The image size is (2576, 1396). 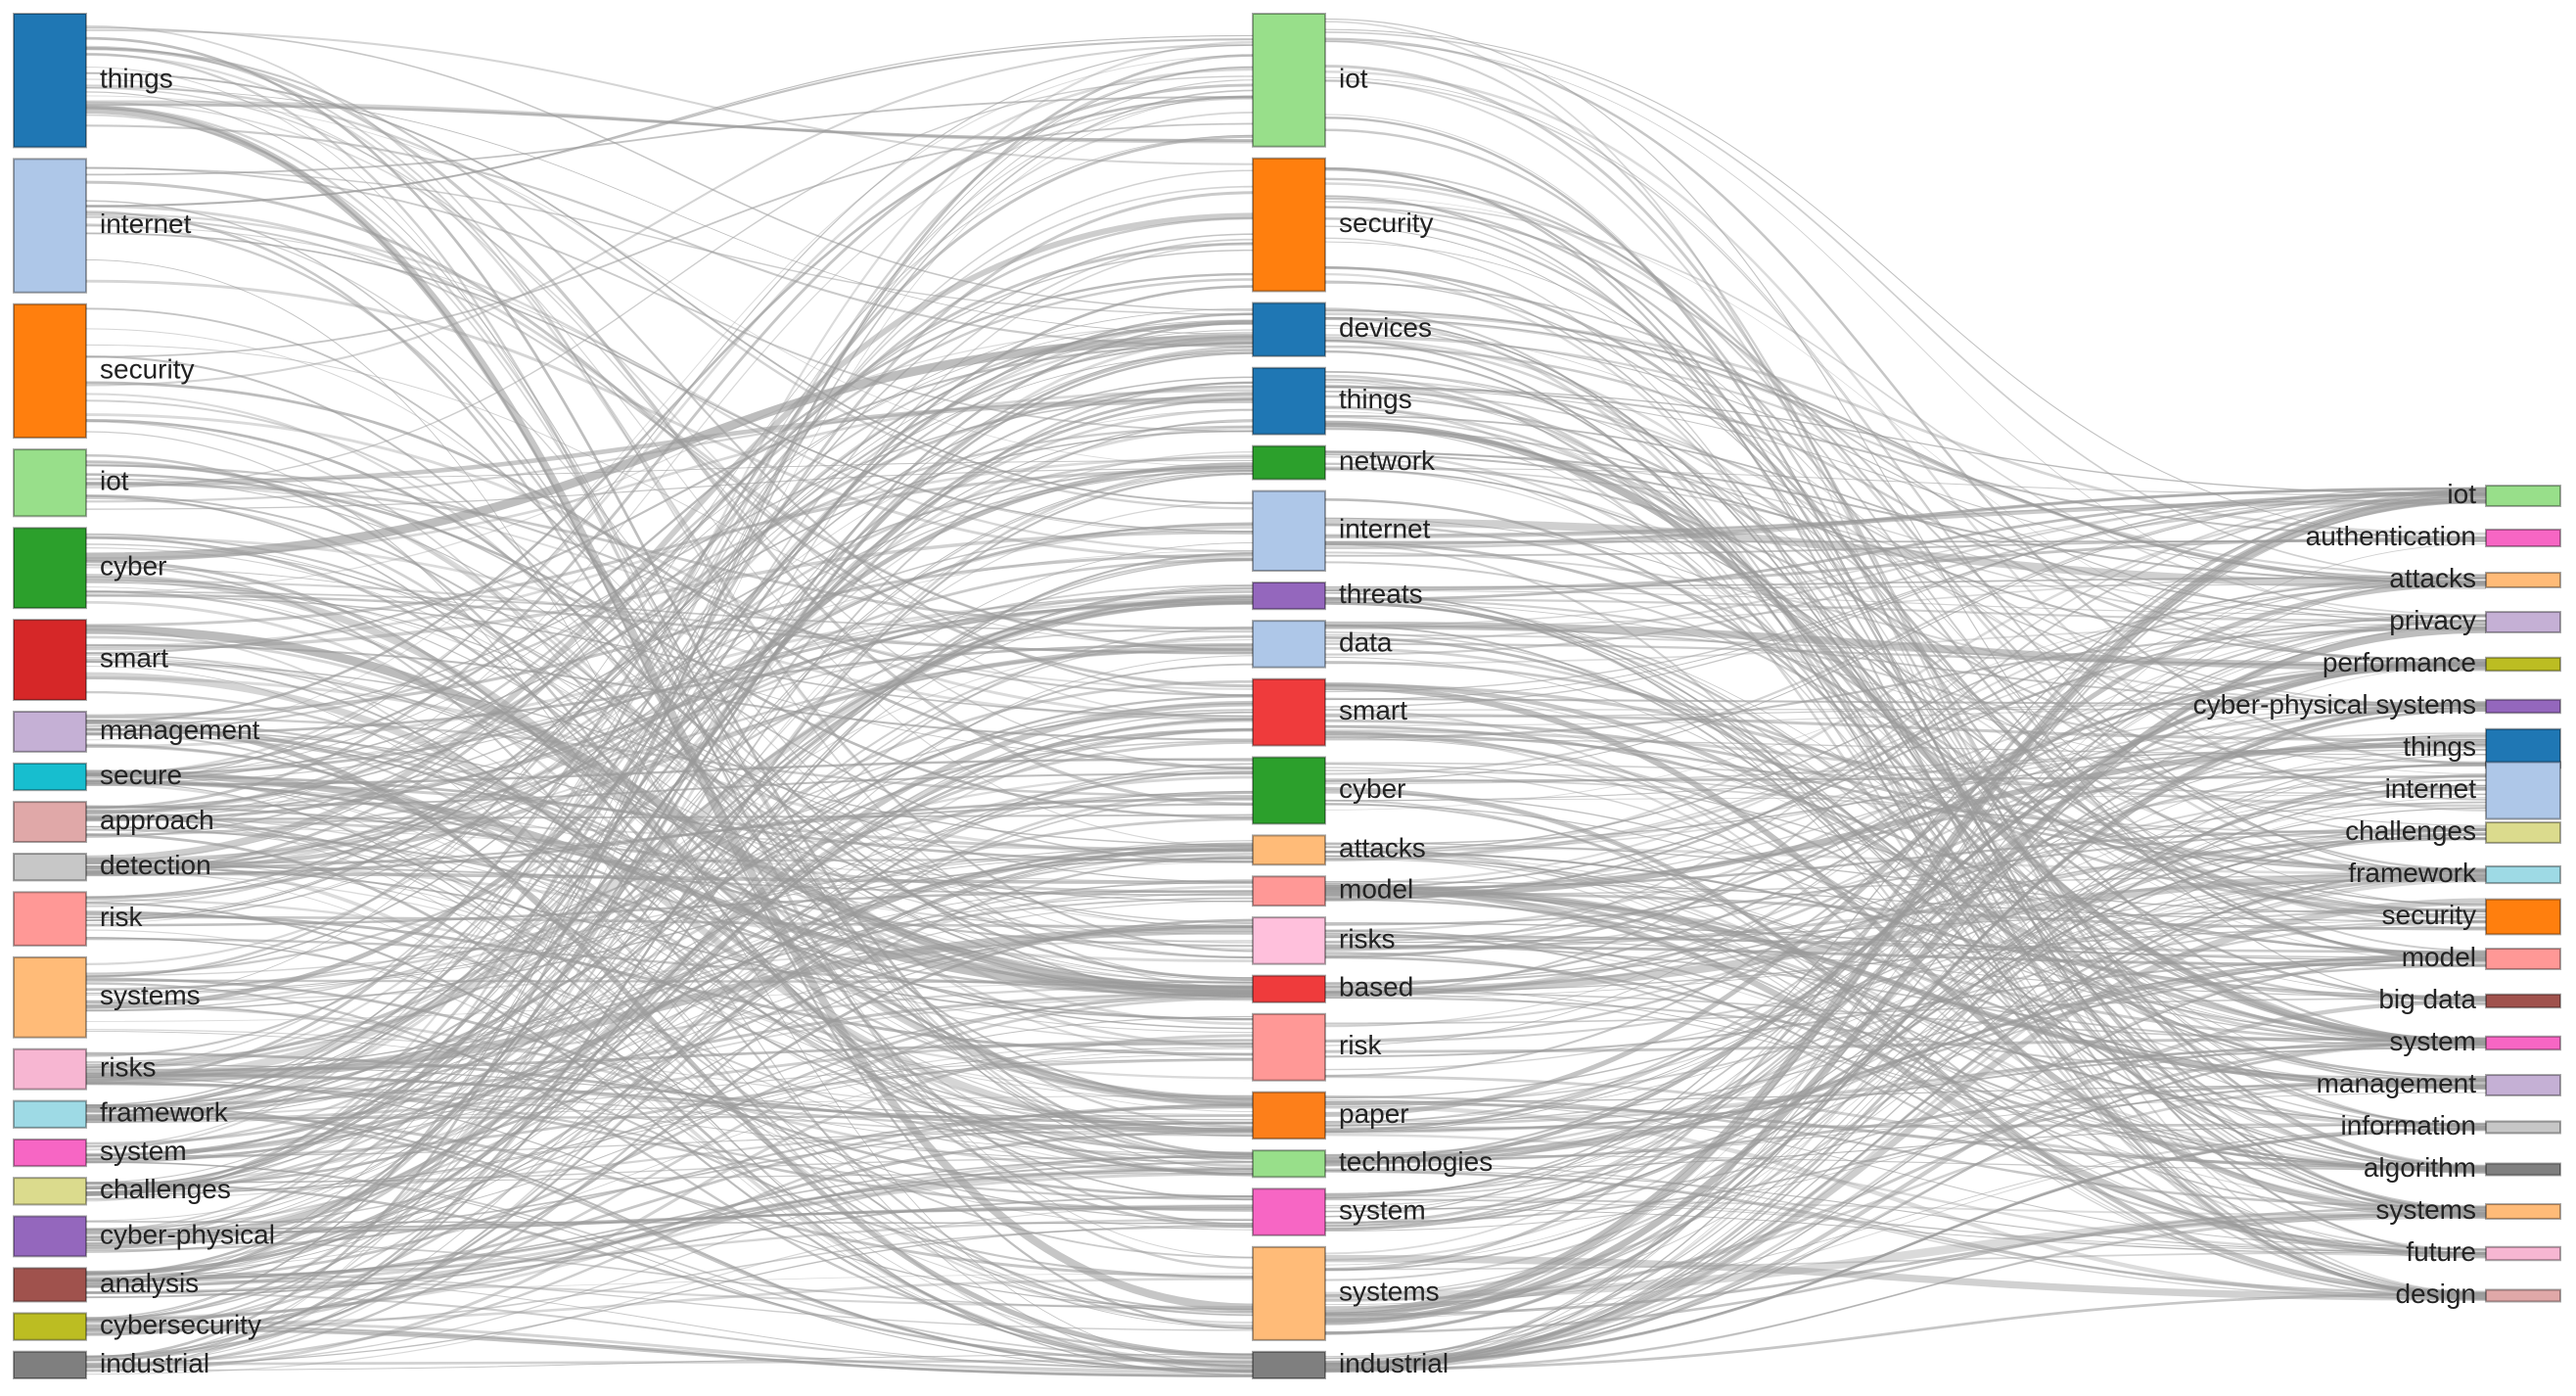 What do you see at coordinates (144, 1237) in the screenshot?
I see `node-col1-cyber-physical: cyber-physical` at bounding box center [144, 1237].